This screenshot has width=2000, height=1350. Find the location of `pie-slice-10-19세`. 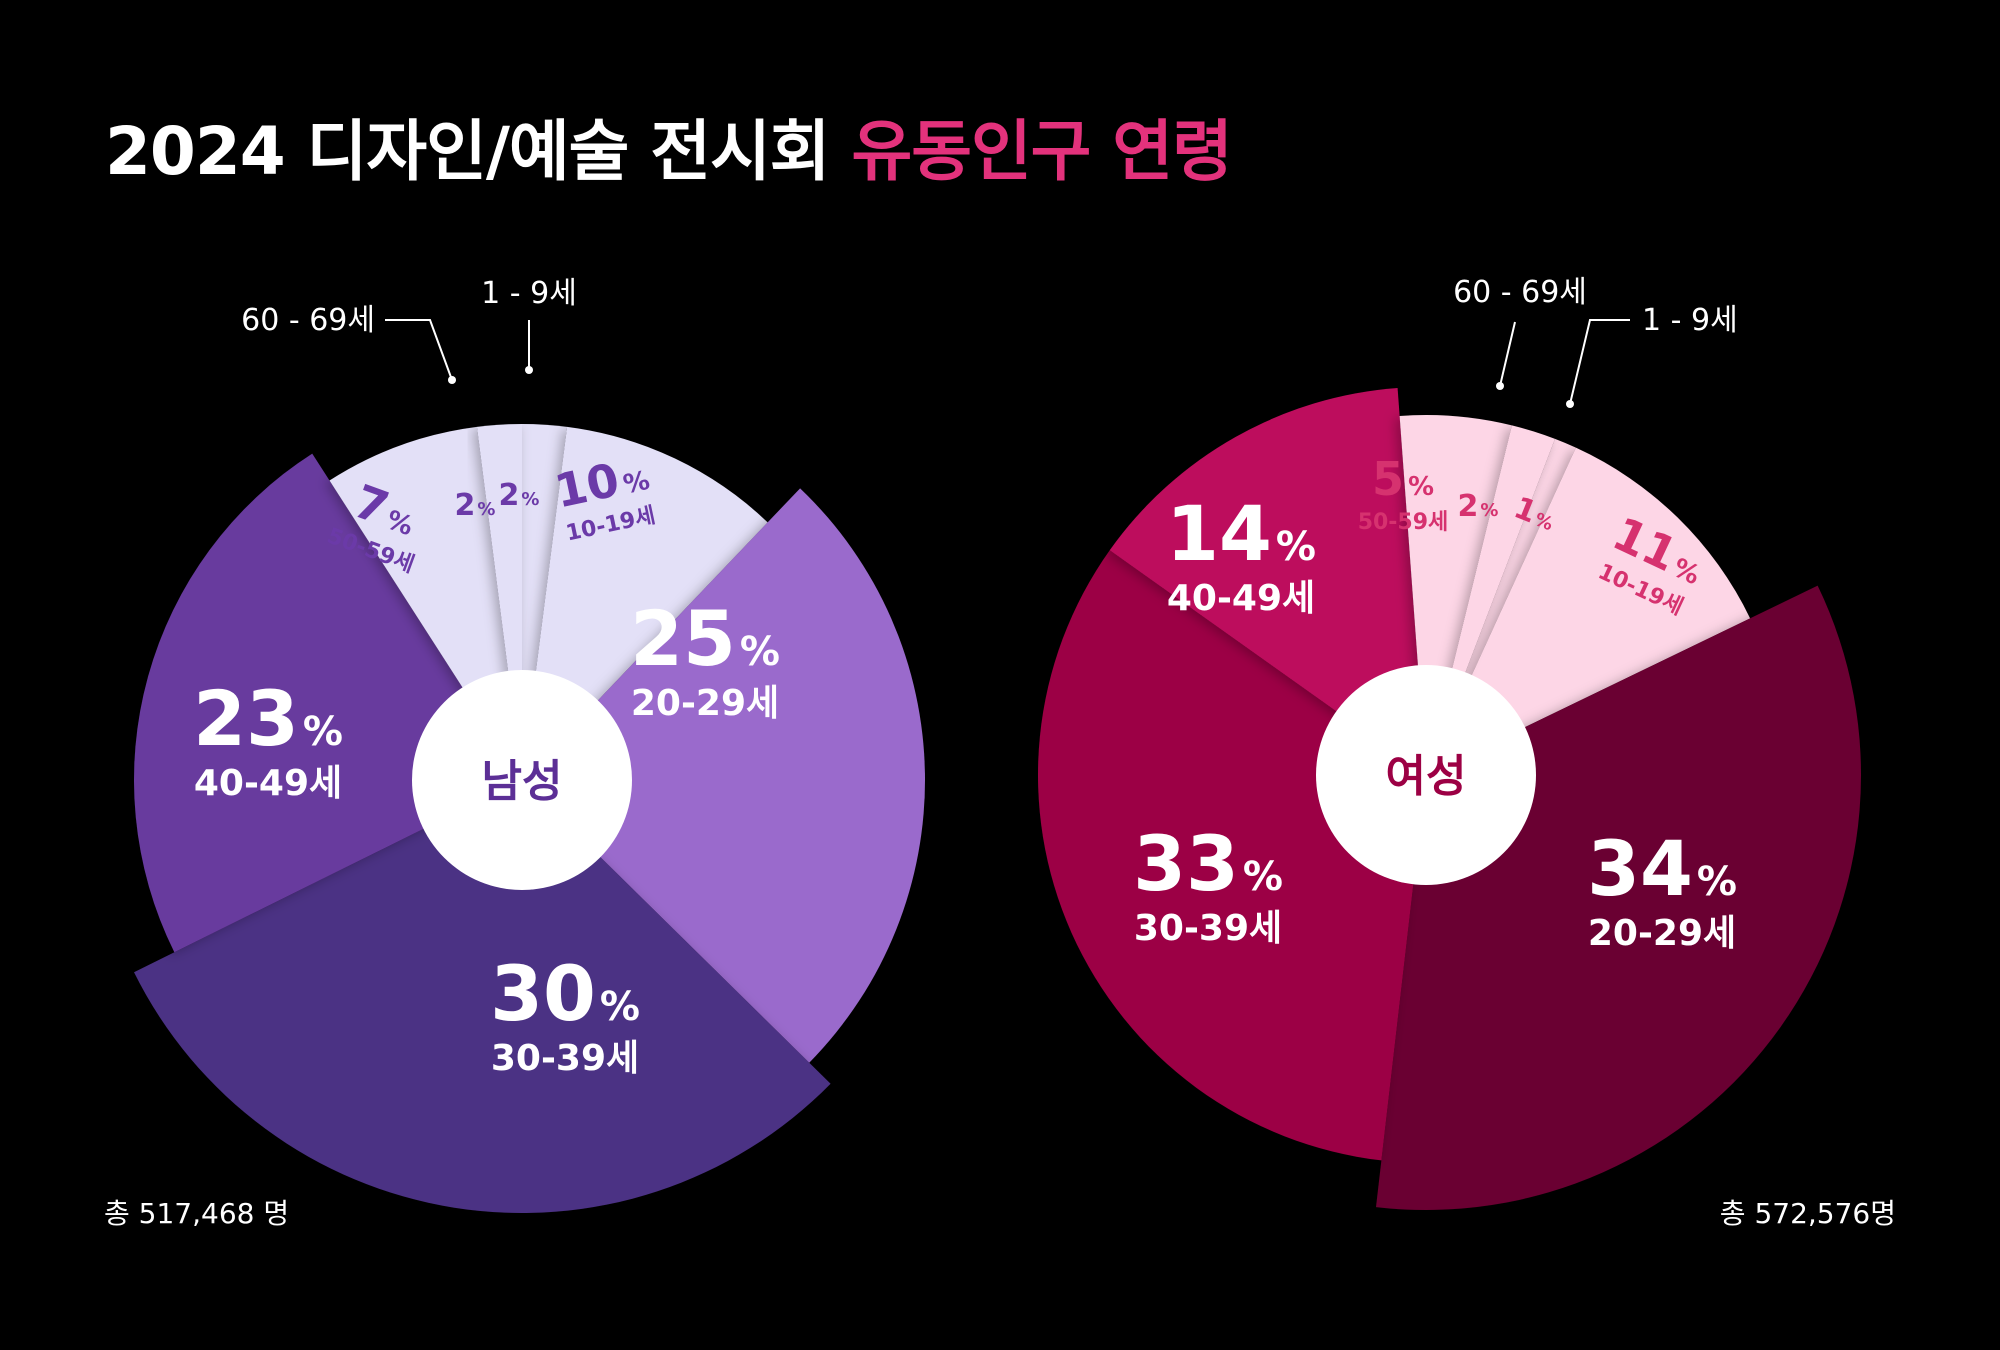

pie-slice-10-19세 is located at coordinates (1588, 611).